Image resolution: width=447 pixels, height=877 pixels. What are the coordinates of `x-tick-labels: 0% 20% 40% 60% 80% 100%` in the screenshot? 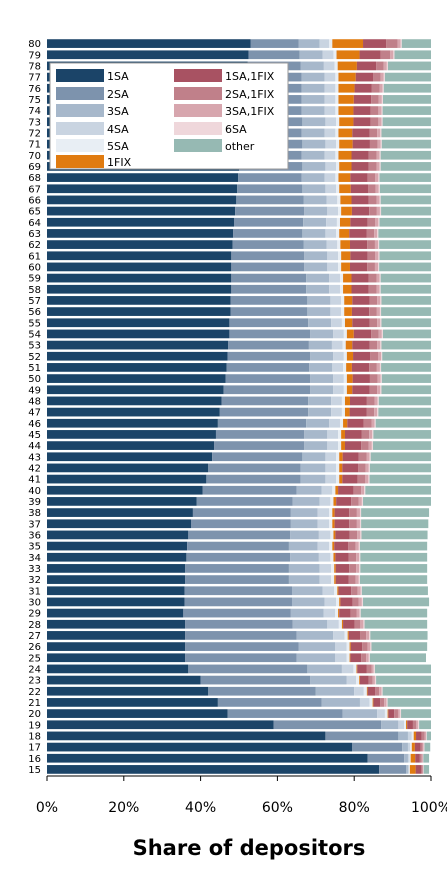 It's located at (241, 808).